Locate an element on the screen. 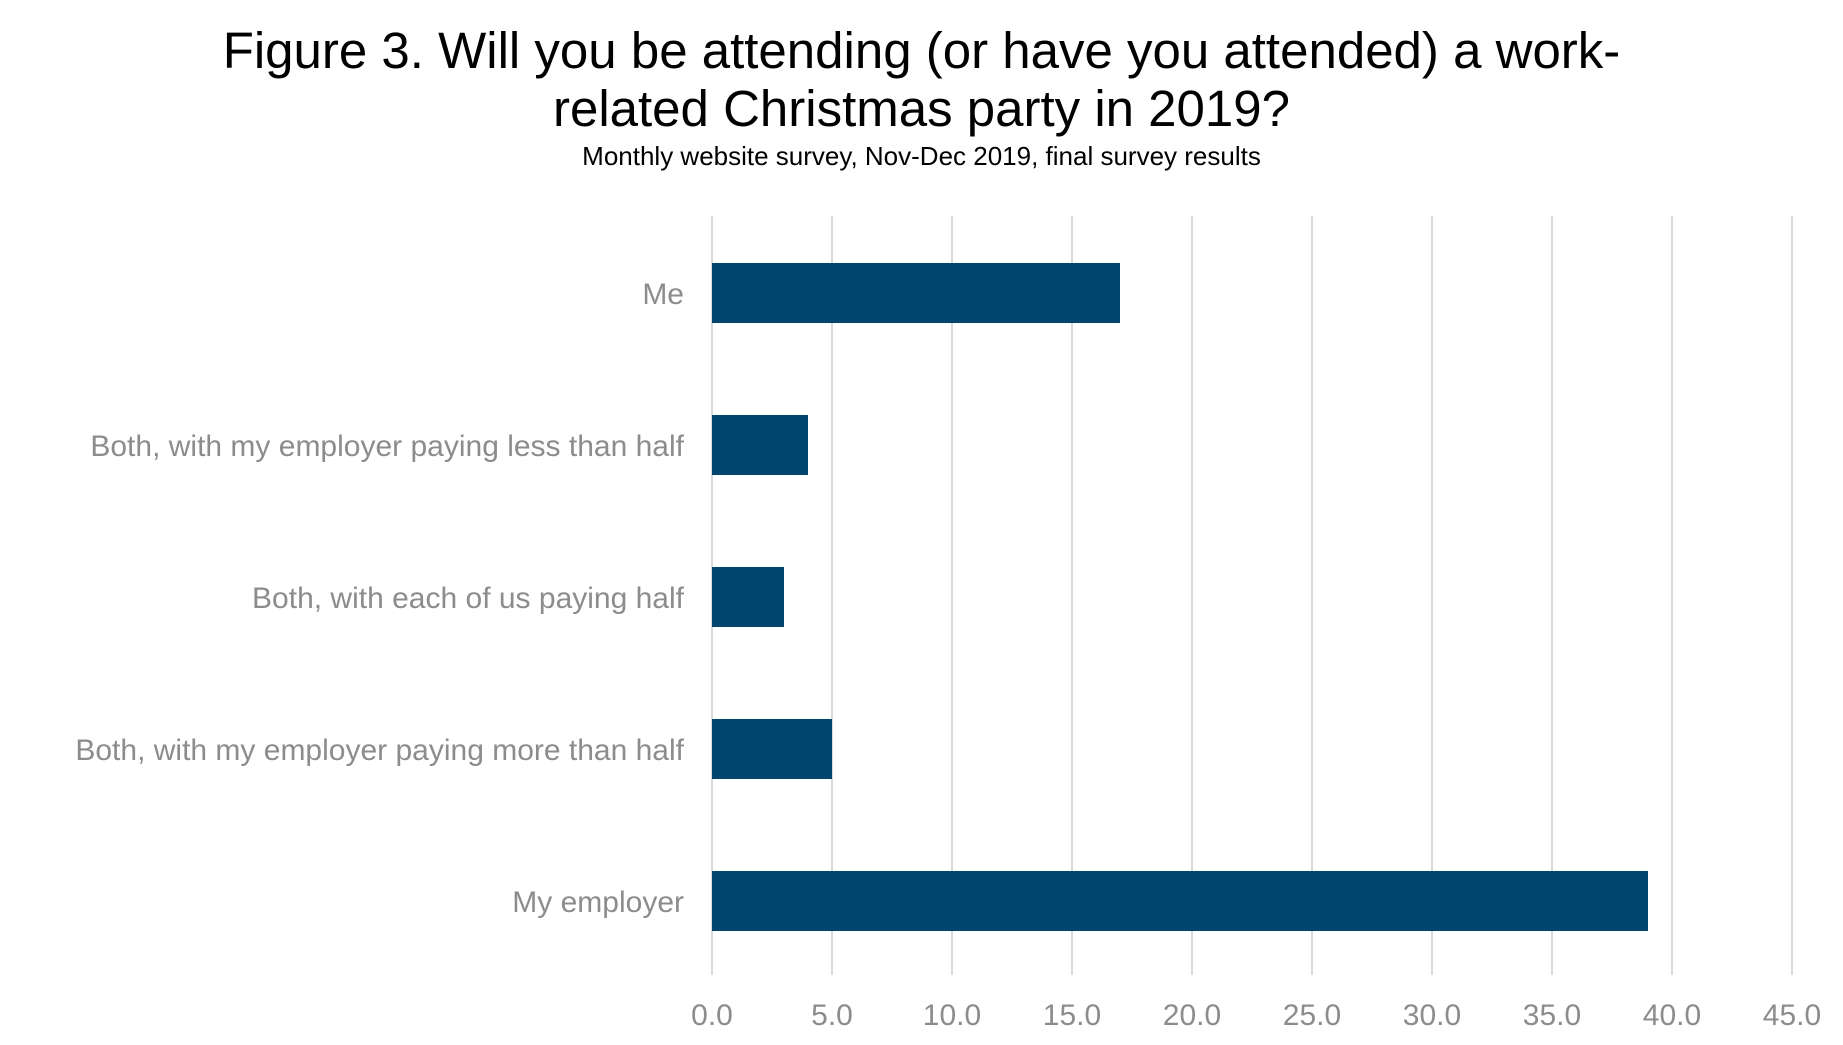  x-tick-label: 40.0 is located at coordinates (1672, 1015).